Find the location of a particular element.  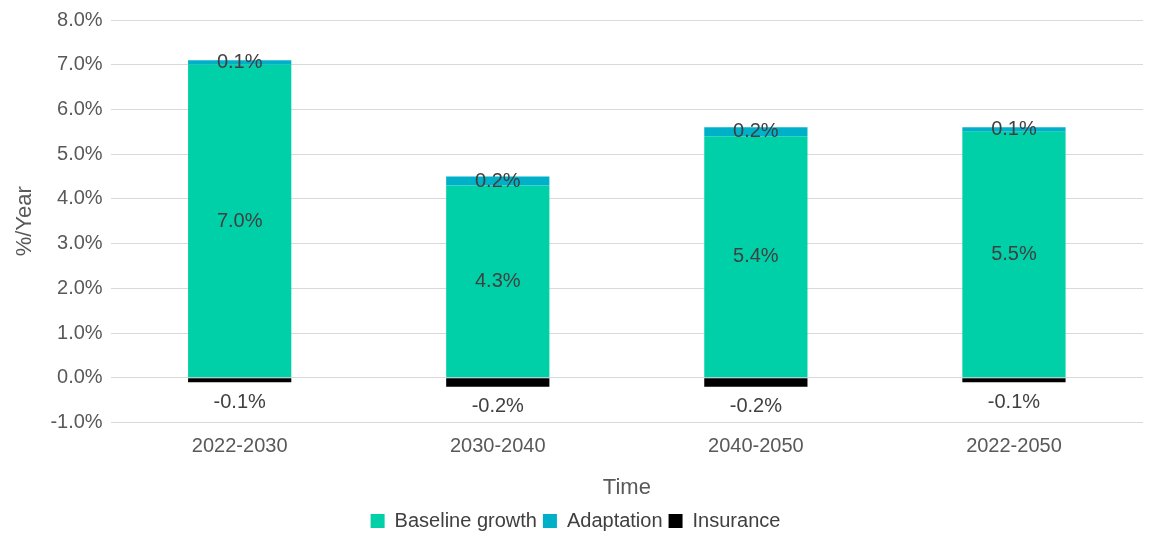

data-label: 5.4% is located at coordinates (756, 255).